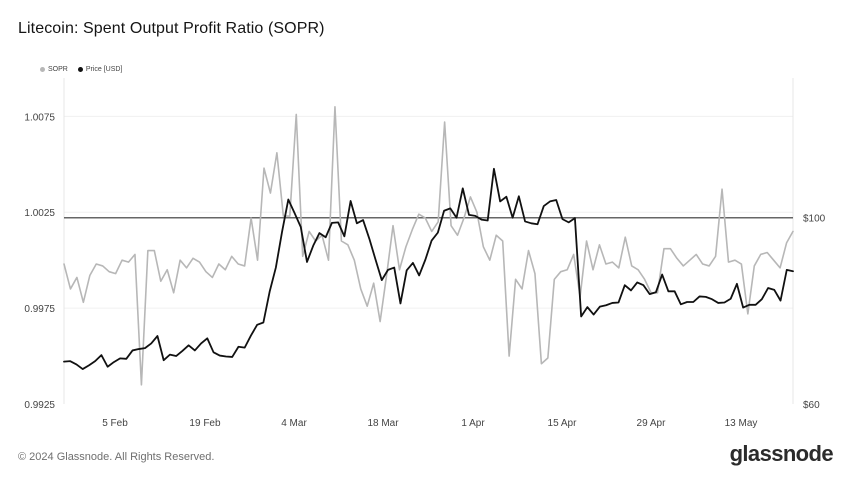 Image resolution: width=850 pixels, height=483 pixels. What do you see at coordinates (814, 219) in the screenshot?
I see `right-tick-label-2: $100` at bounding box center [814, 219].